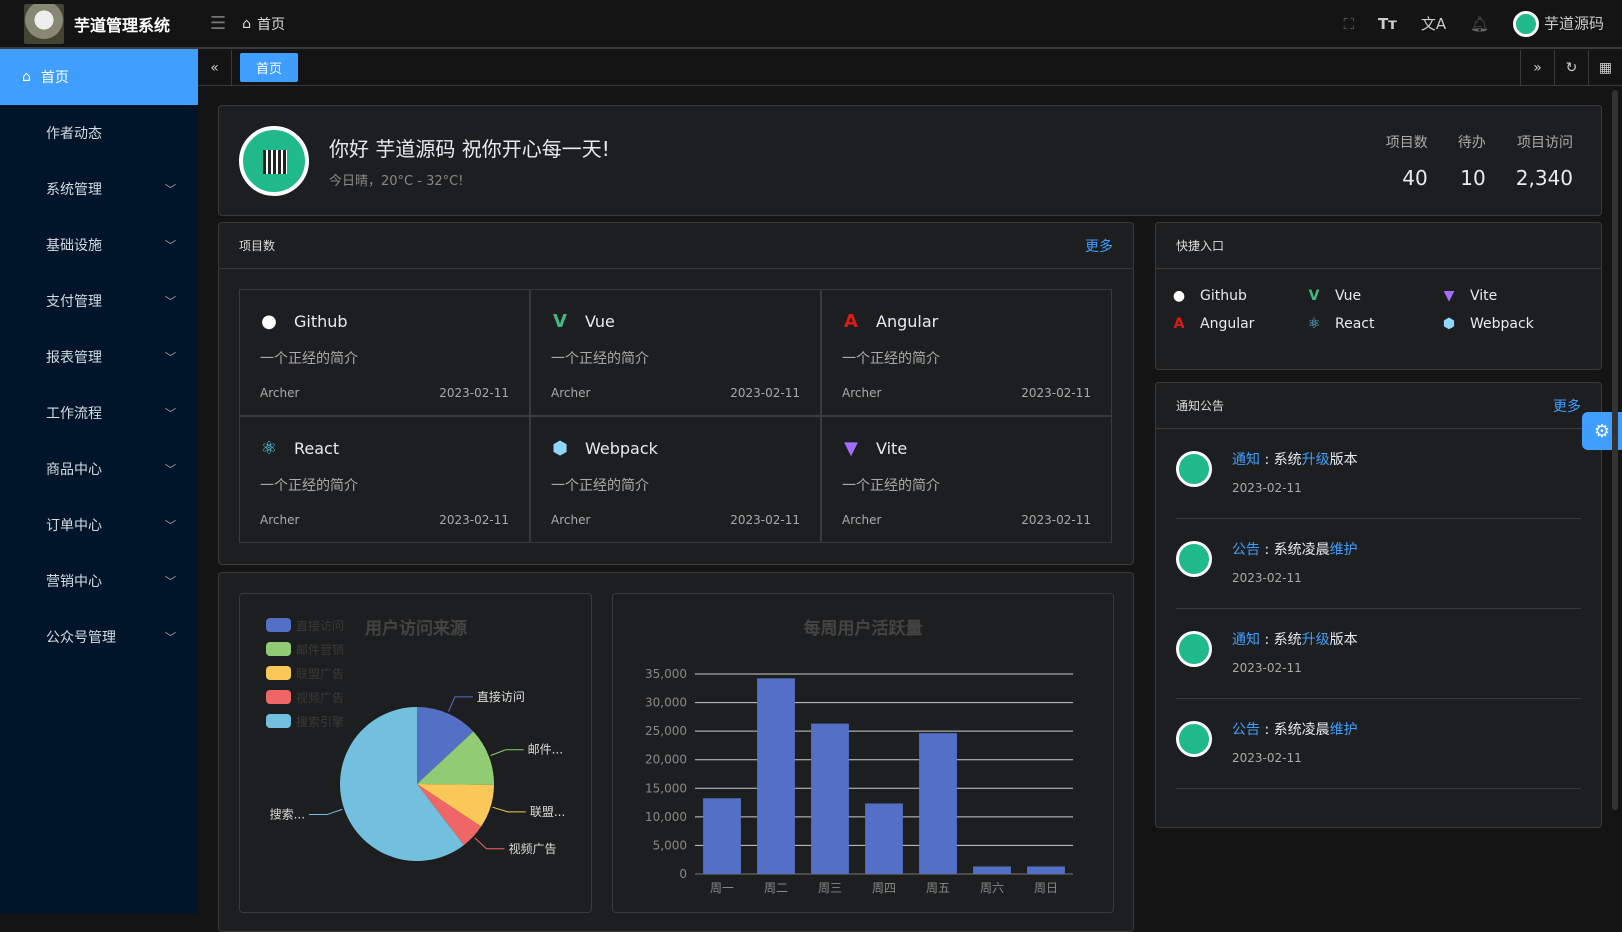 The image size is (1622, 932). Describe the element at coordinates (278, 721) in the screenshot. I see `legend-swatch` at that location.